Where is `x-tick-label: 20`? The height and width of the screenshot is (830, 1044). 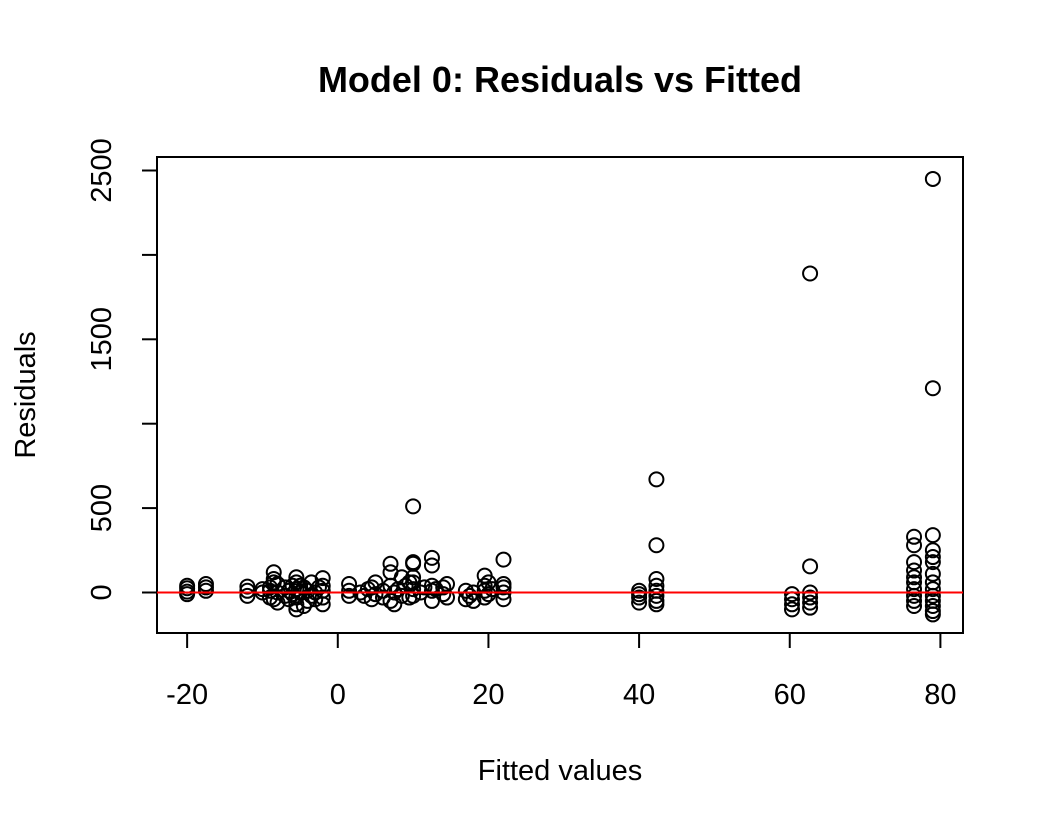
x-tick-label: 20 is located at coordinates (488, 695).